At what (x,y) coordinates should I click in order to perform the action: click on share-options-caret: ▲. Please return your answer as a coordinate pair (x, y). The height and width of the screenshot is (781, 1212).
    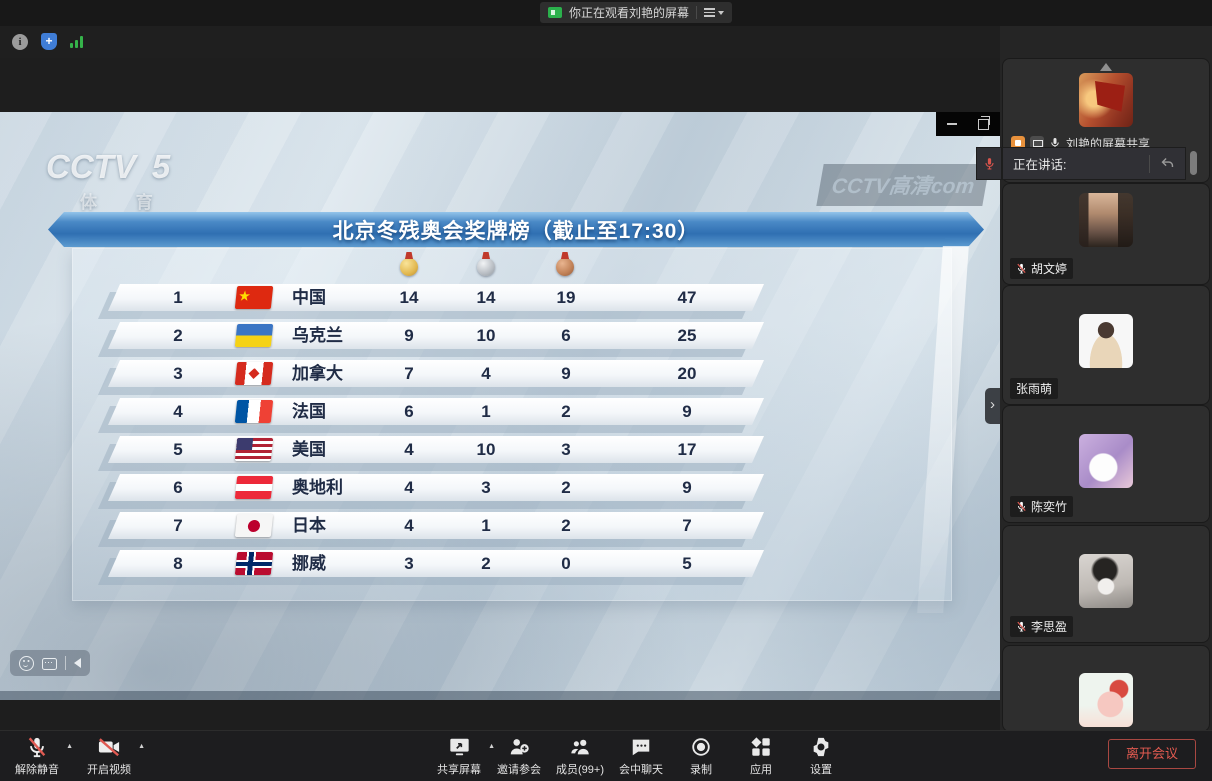
    Looking at the image, I should click on (491, 746).